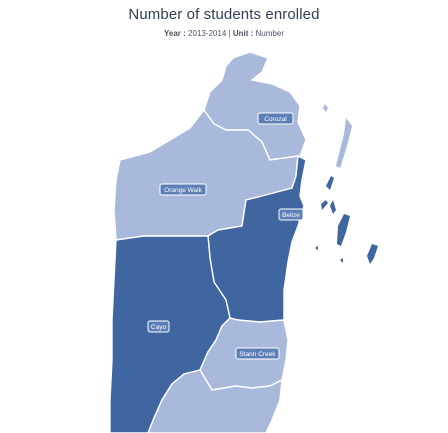 The height and width of the screenshot is (433, 448). I want to click on district-corozal, so click(255, 106).